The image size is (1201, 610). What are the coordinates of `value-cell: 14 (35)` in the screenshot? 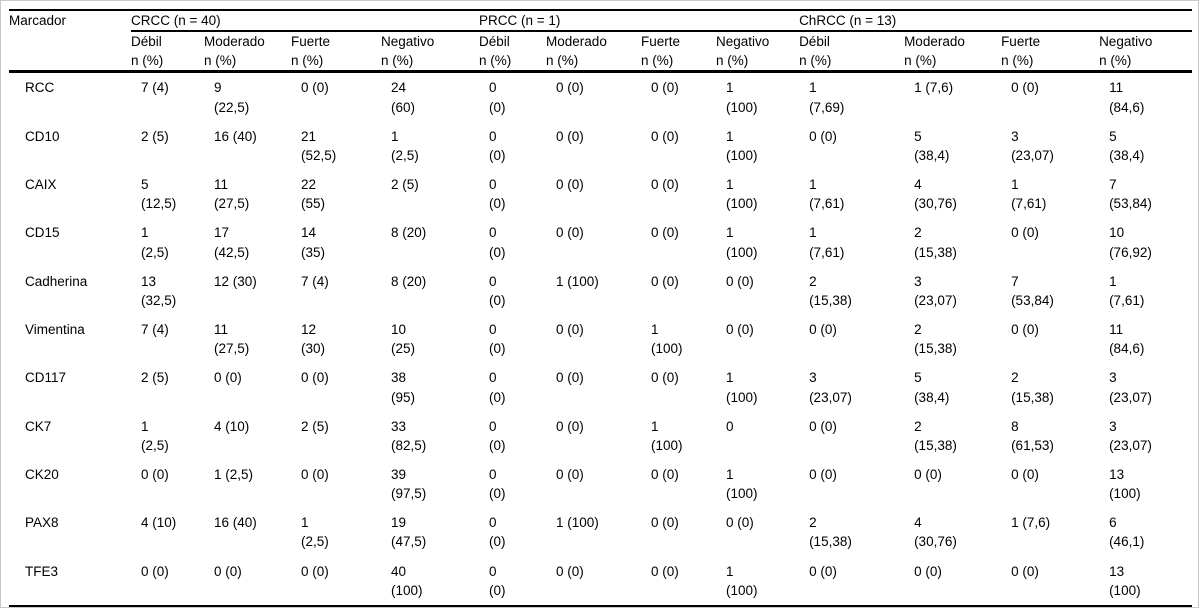 It's located at (313, 242).